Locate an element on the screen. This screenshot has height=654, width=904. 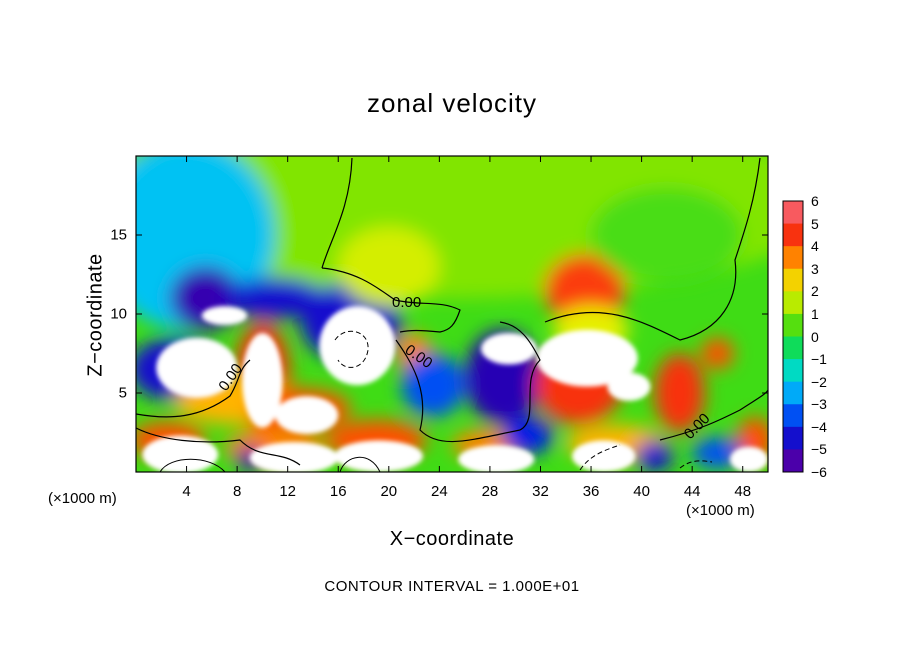
x-tick-label: 32 is located at coordinates (540, 491).